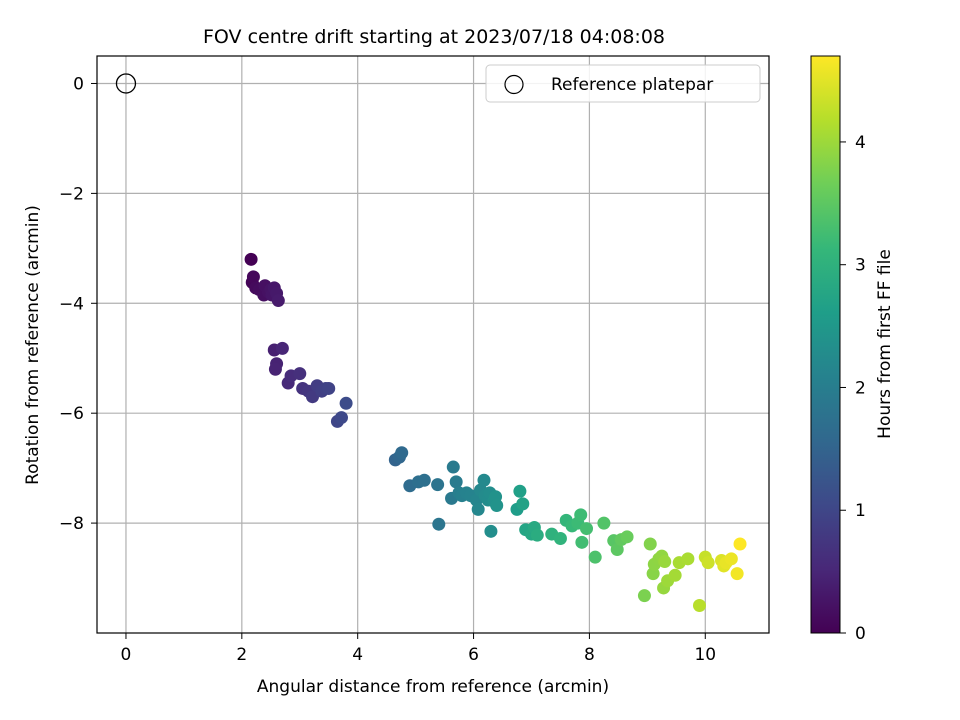 This screenshot has height=720, width=960. Describe the element at coordinates (853, 388) in the screenshot. I see `colorbar-ticks: 0 1 2 3 4` at that location.